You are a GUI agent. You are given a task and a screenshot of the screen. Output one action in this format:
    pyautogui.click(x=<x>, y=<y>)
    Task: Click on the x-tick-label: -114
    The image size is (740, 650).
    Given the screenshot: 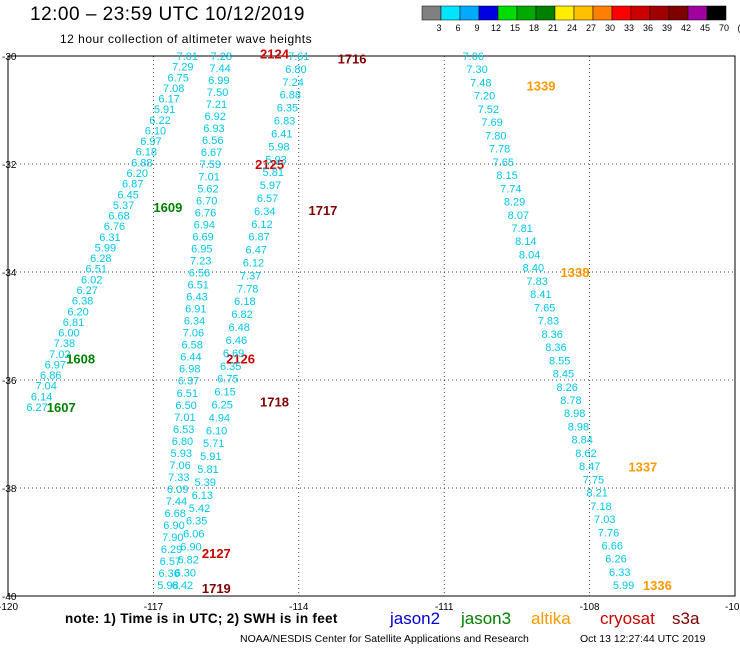 What is the action you would take?
    pyautogui.click(x=299, y=607)
    